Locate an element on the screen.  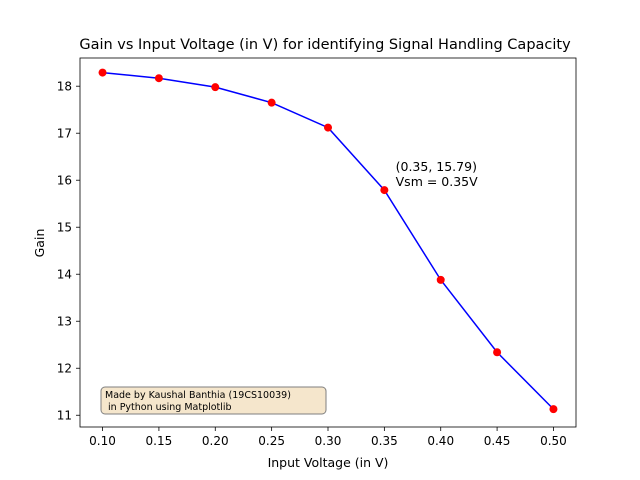
y-tick-label: 15 is located at coordinates (64, 228).